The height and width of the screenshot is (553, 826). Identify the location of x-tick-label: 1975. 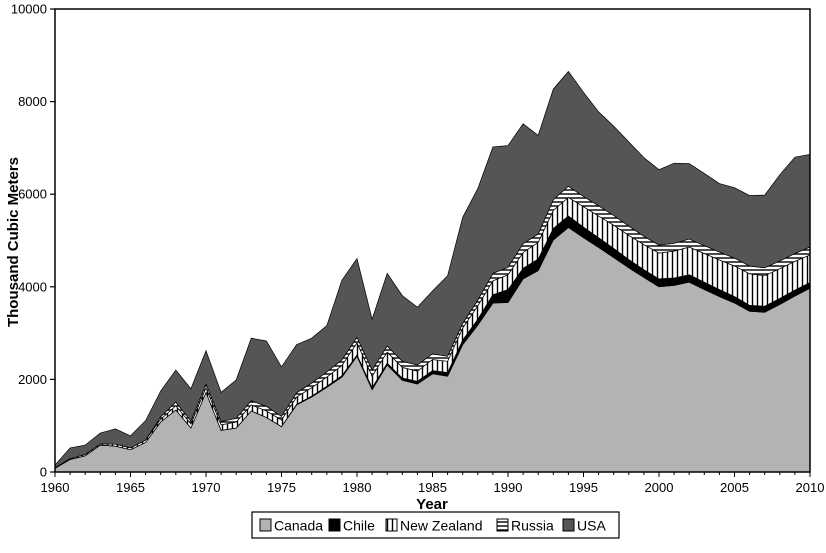
(281, 487).